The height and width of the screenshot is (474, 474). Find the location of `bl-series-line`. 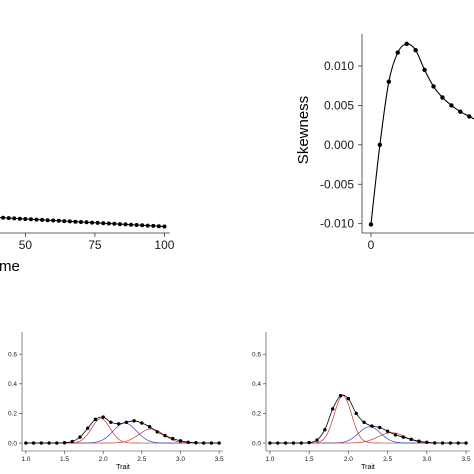

bl-series-line is located at coordinates (122, 430).